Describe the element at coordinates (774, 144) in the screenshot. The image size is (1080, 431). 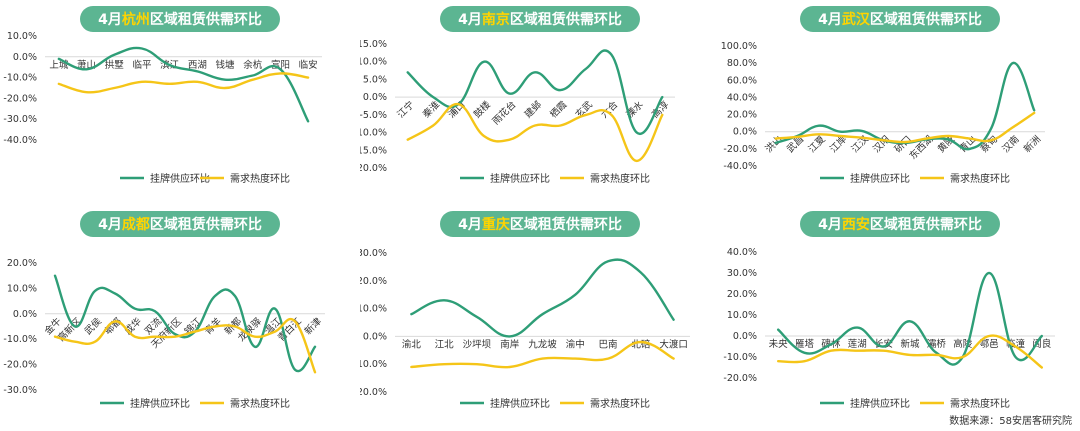
I see `category-label: 洪山` at that location.